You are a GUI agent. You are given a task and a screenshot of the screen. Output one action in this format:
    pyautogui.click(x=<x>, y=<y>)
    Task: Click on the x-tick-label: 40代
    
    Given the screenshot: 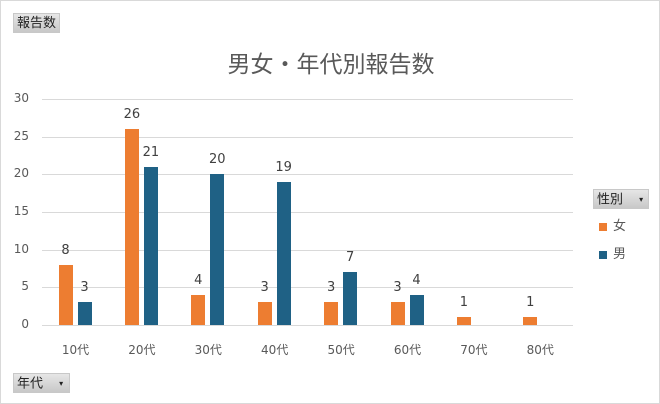 What is the action you would take?
    pyautogui.click(x=275, y=350)
    